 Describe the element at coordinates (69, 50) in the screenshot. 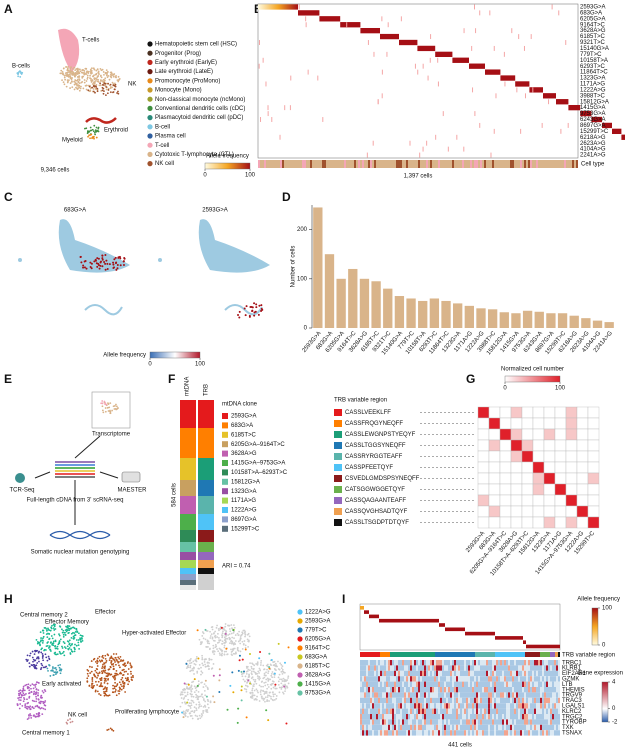

I see `t-cell-region` at that location.